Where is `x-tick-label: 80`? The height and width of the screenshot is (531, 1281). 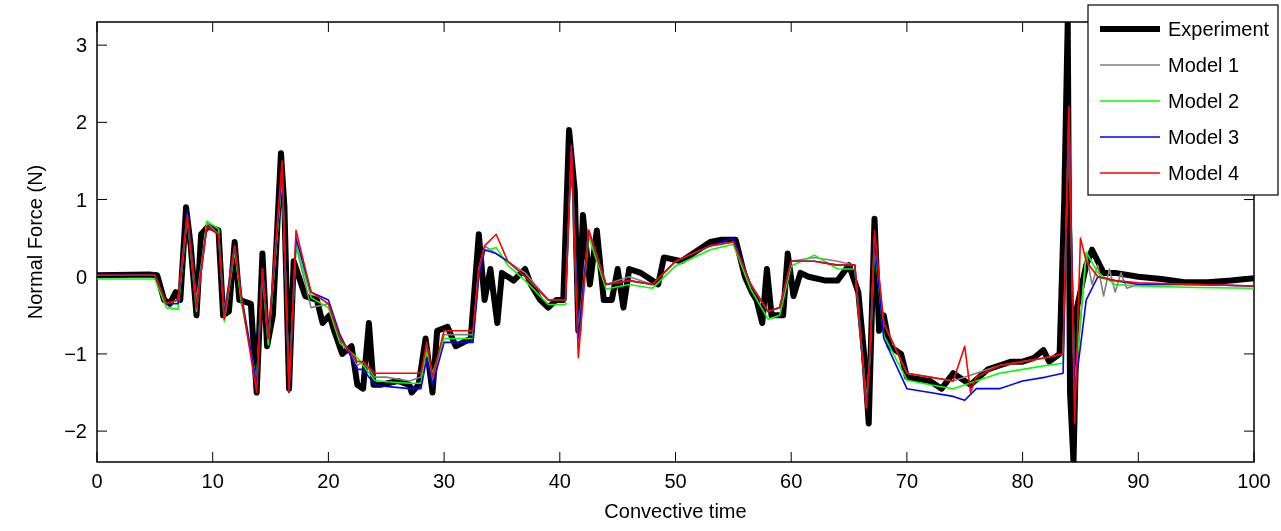
x-tick-label: 80 is located at coordinates (1022, 481).